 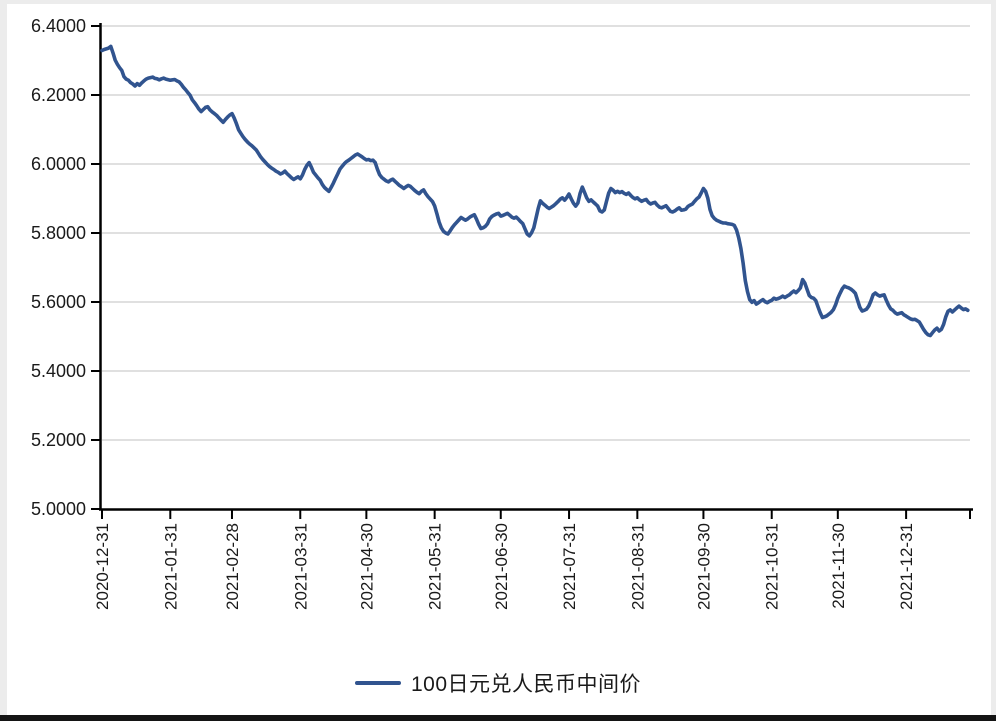 I want to click on bottom-window-edge, so click(x=498, y=718).